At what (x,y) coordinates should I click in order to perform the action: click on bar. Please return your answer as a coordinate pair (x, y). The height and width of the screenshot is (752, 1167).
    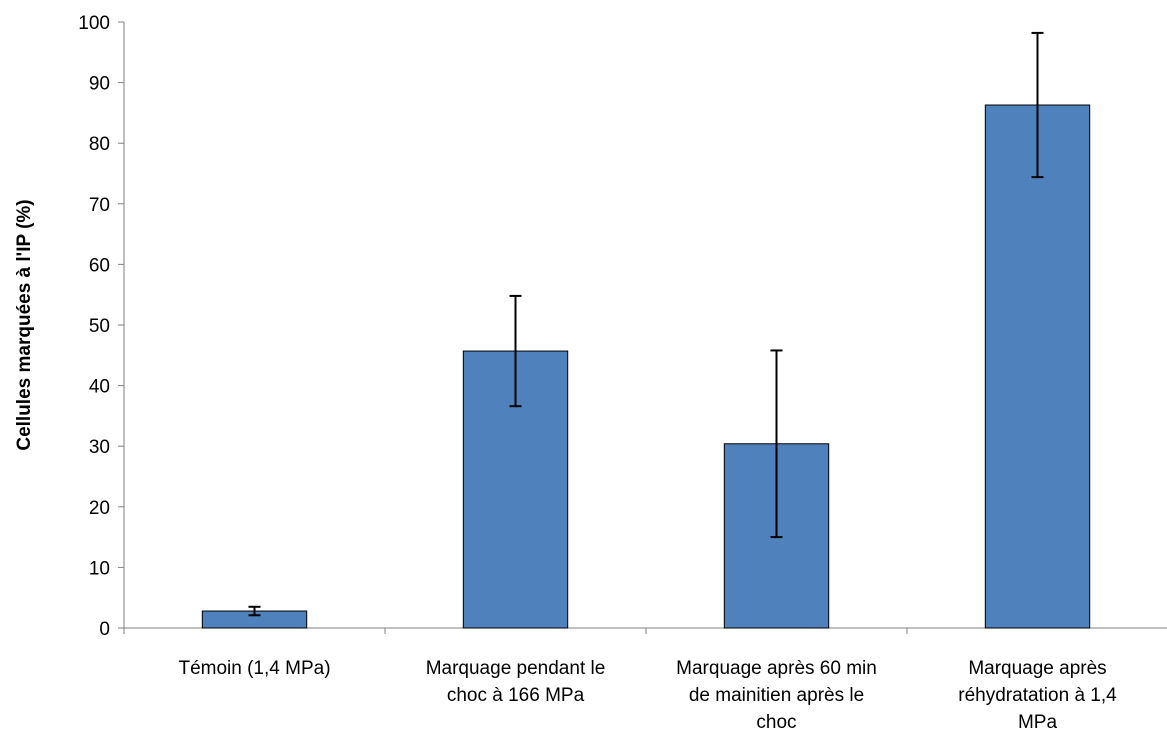
    Looking at the image, I should click on (1037, 366).